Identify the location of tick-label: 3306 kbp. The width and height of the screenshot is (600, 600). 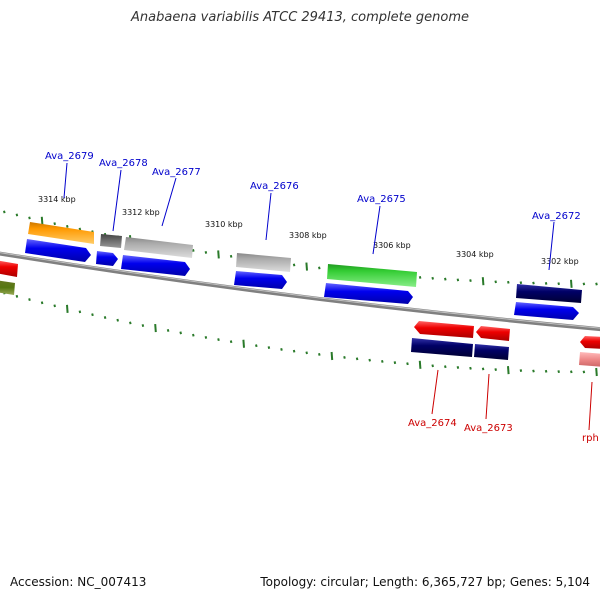
(392, 245).